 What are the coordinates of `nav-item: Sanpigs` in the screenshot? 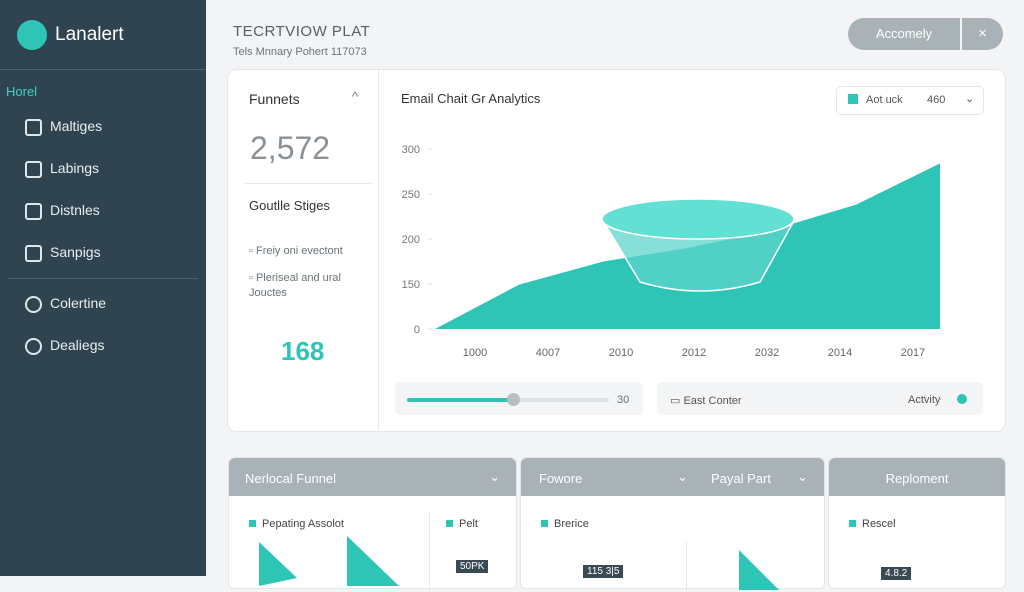 It's located at (75, 252).